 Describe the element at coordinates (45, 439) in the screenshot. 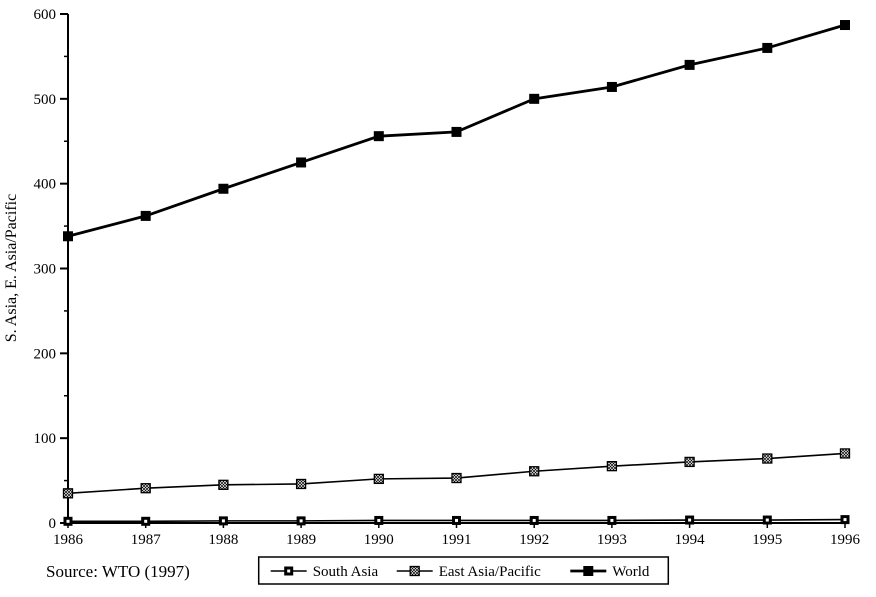

I see `y-tick-label: 100` at that location.